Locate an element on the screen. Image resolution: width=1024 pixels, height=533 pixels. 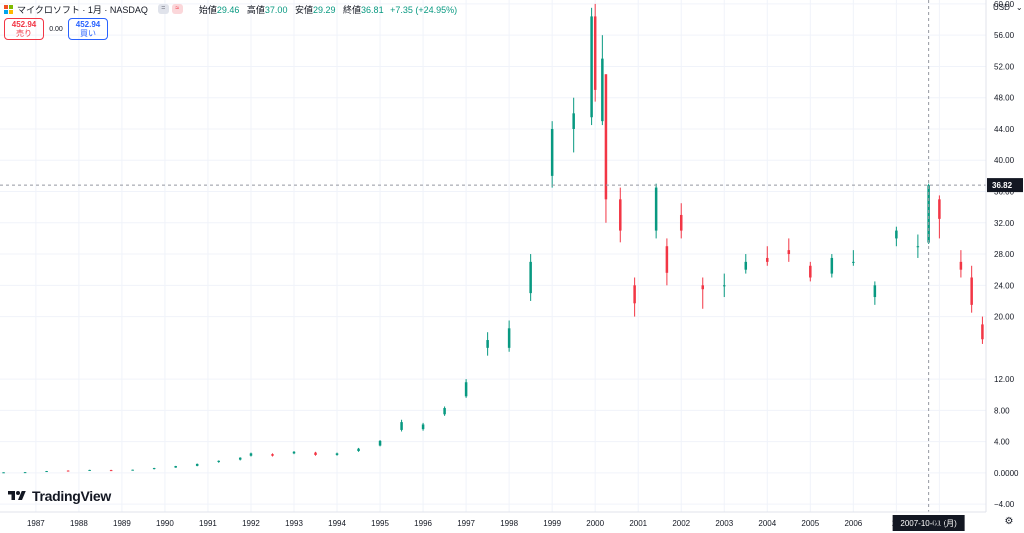
time-tick-label: 1997 is located at coordinates (466, 523).